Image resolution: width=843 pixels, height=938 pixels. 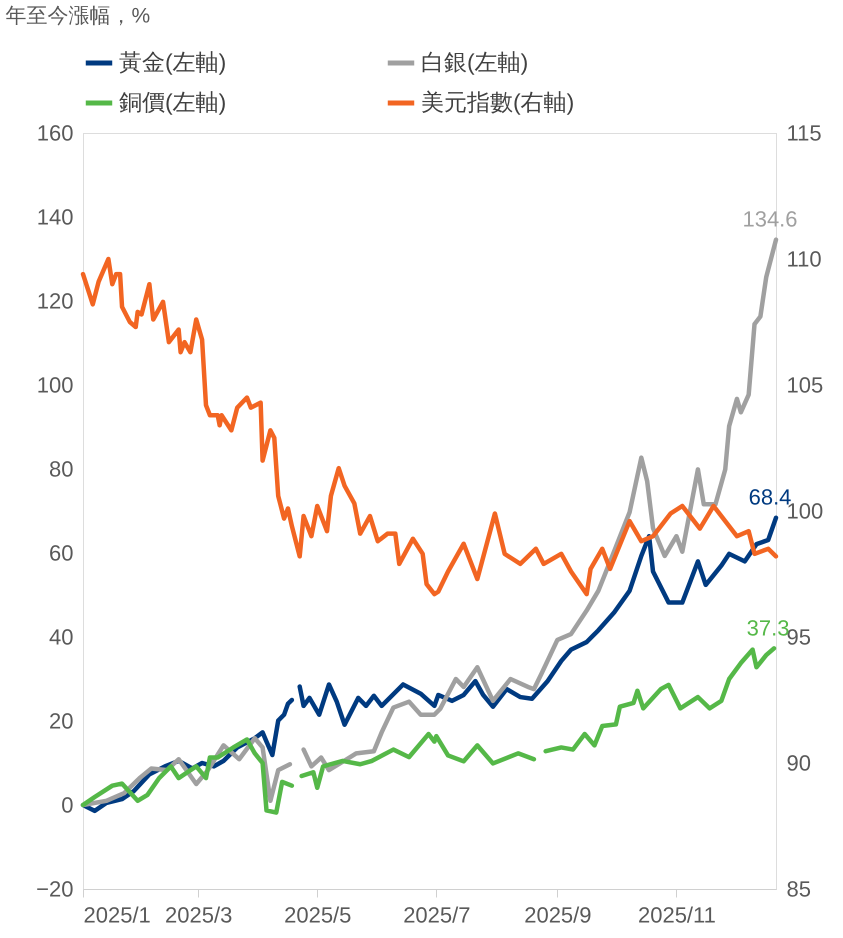 I want to click on x-tick-label: 2025/3, so click(x=198, y=915).